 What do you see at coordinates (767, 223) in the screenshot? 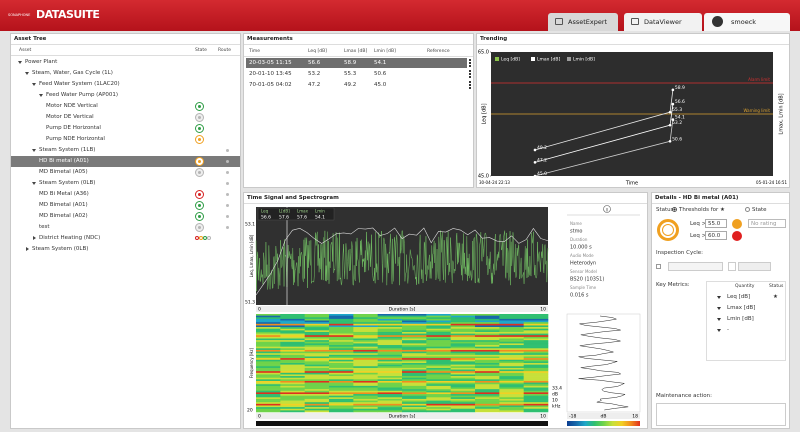
I see `rating-dropdown: No rating` at bounding box center [767, 223].